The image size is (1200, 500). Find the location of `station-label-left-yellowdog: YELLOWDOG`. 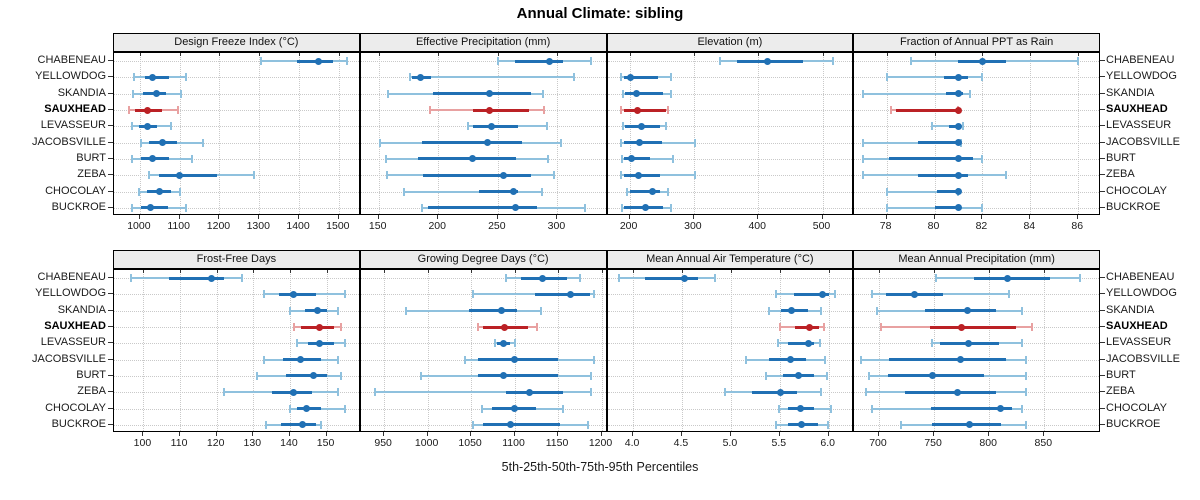

station-label-left-yellowdog: YELLOWDOG is located at coordinates (70, 76).